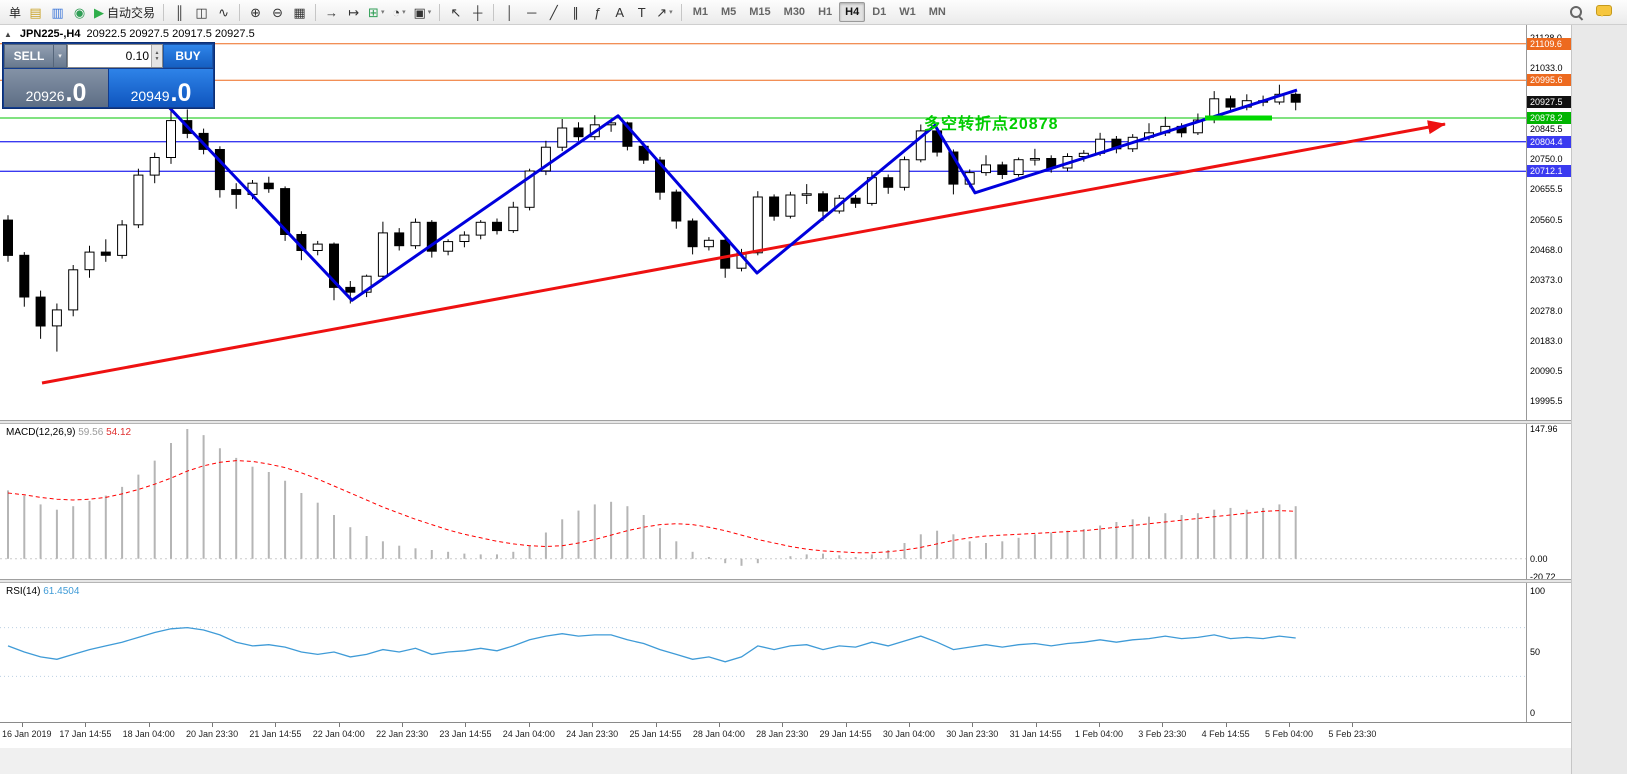  What do you see at coordinates (150, 95) in the screenshot?
I see `buy-price-main: 20949` at bounding box center [150, 95].